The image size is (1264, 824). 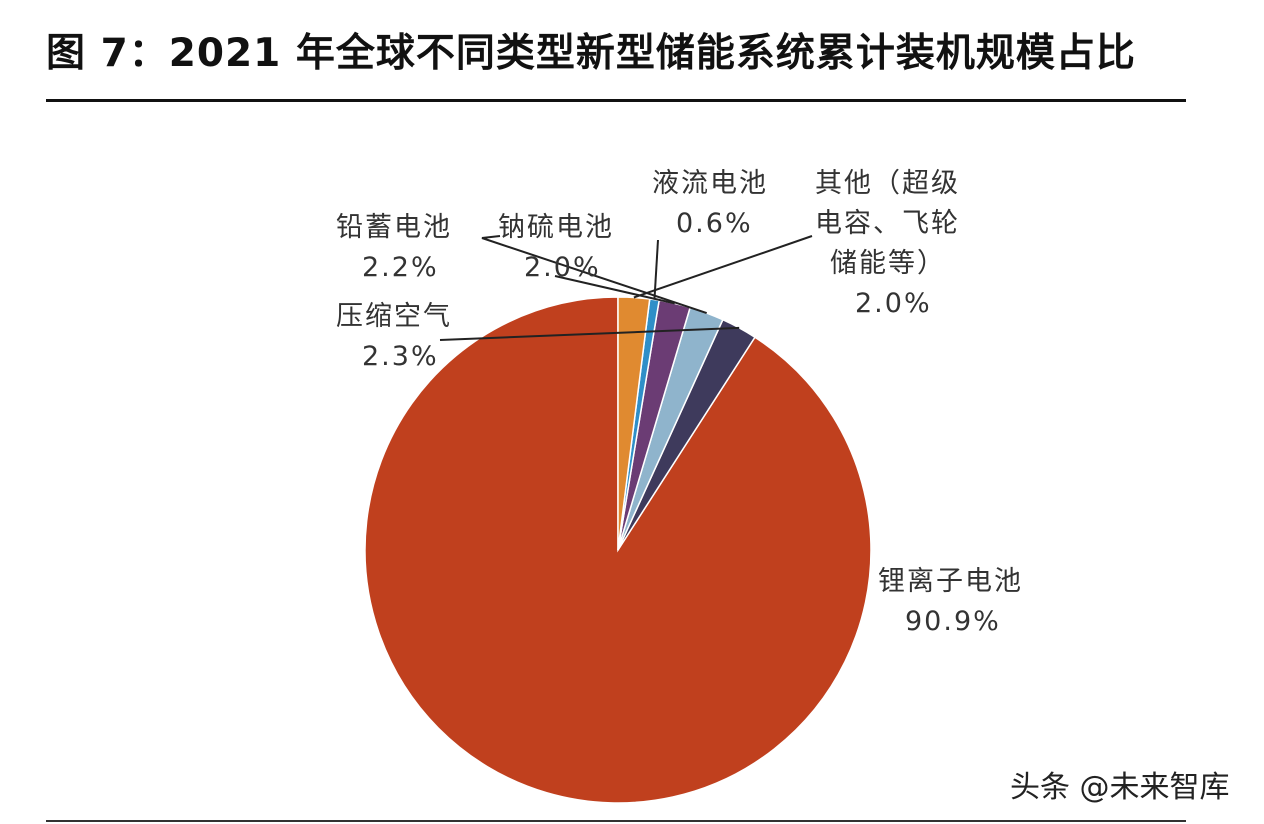 I want to click on slice-label-compressed-air-name: 压缩空气, so click(x=394, y=316).